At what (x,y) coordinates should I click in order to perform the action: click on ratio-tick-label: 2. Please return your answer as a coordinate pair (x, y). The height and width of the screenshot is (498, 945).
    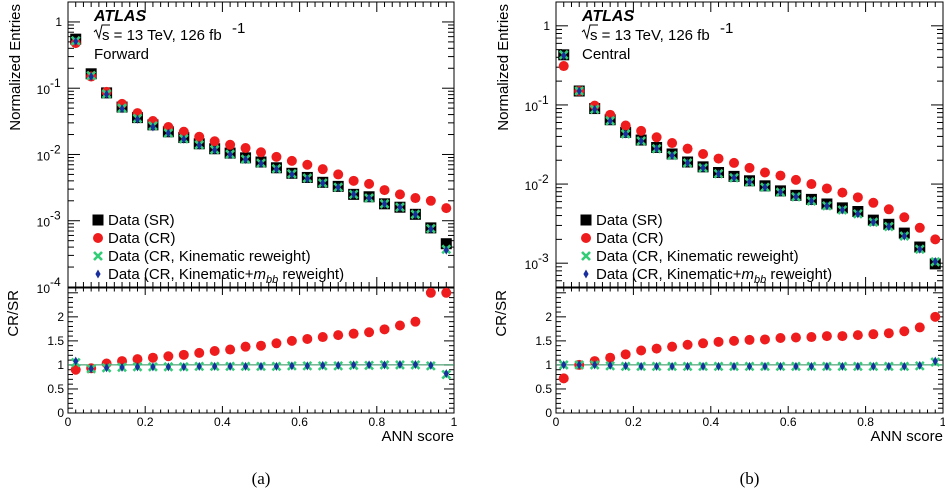
    Looking at the image, I should click on (548, 317).